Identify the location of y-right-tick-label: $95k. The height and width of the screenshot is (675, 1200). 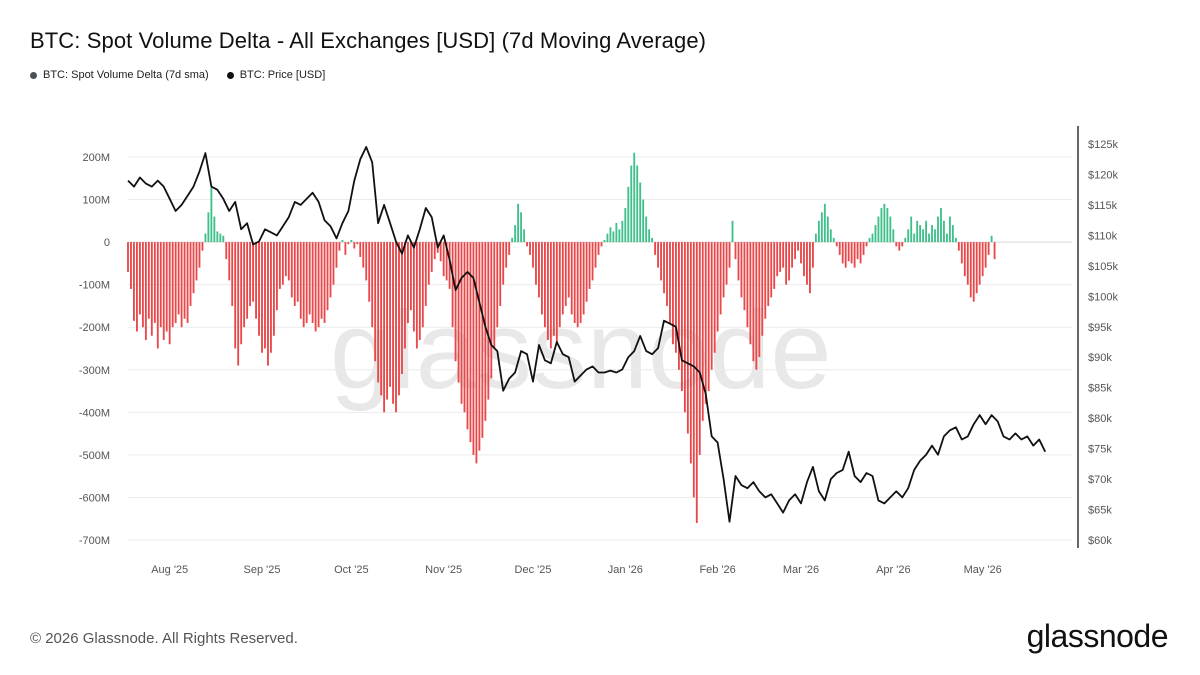
(1100, 328).